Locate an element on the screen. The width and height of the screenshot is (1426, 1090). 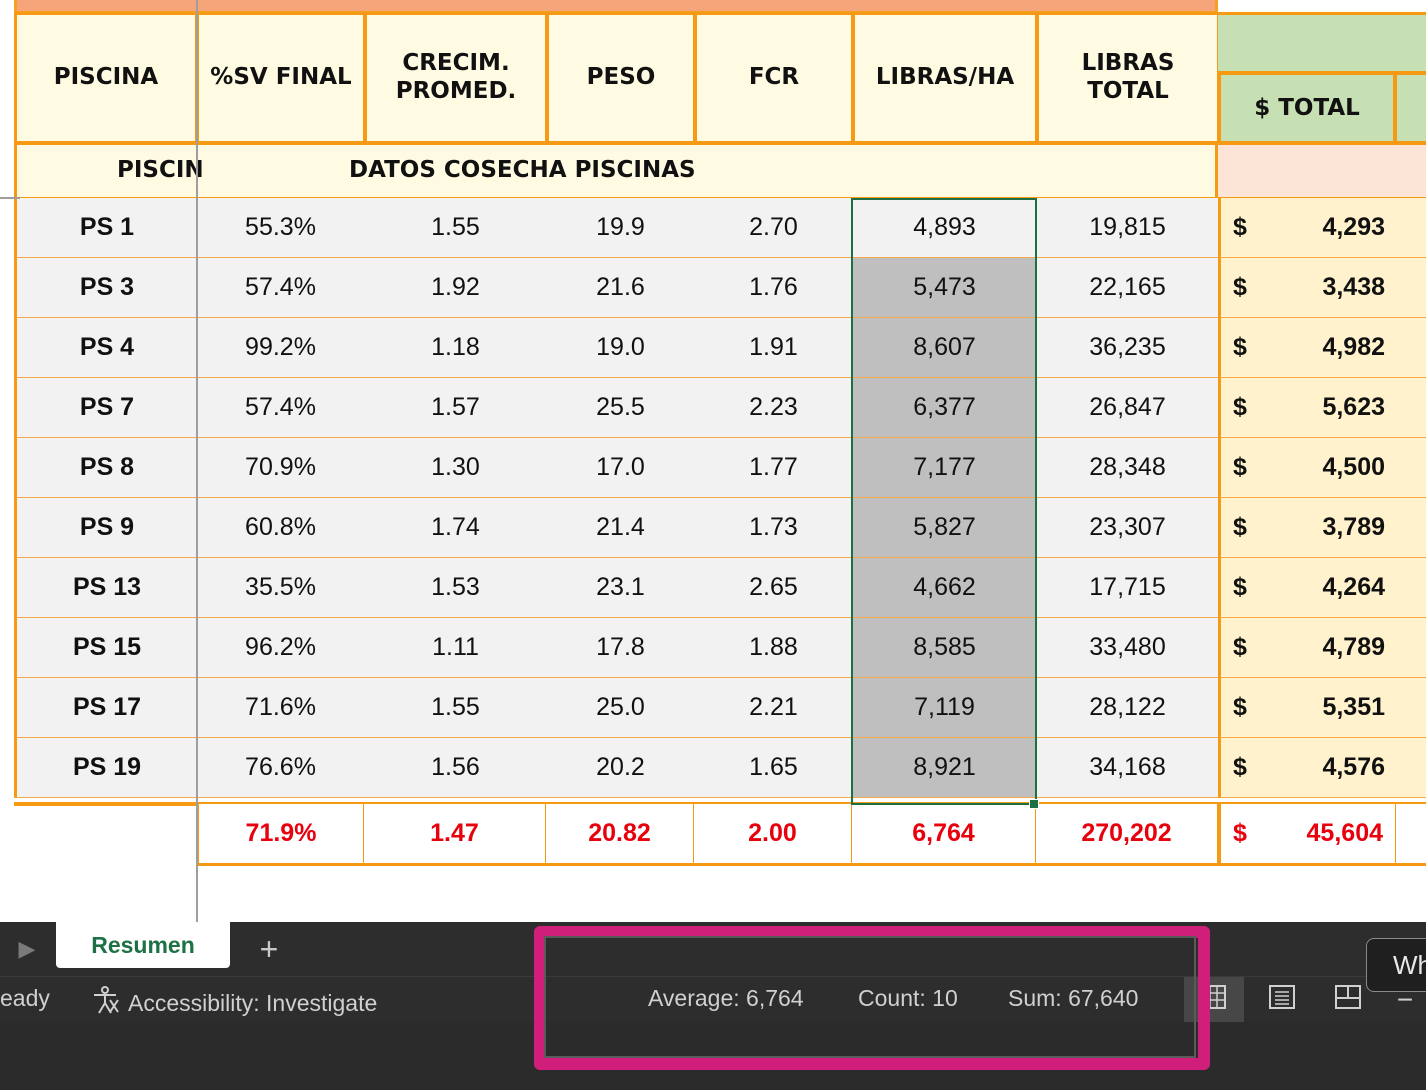
cell-name: PS 9 is located at coordinates (106, 528).